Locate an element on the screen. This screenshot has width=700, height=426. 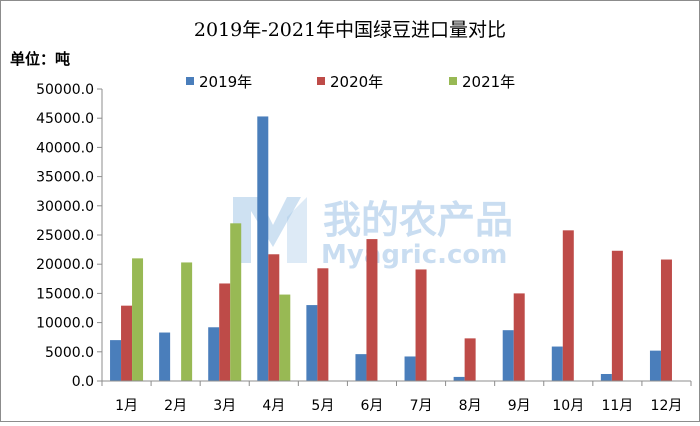
y-tick-label: 10000.0 is located at coordinates (65, 324).